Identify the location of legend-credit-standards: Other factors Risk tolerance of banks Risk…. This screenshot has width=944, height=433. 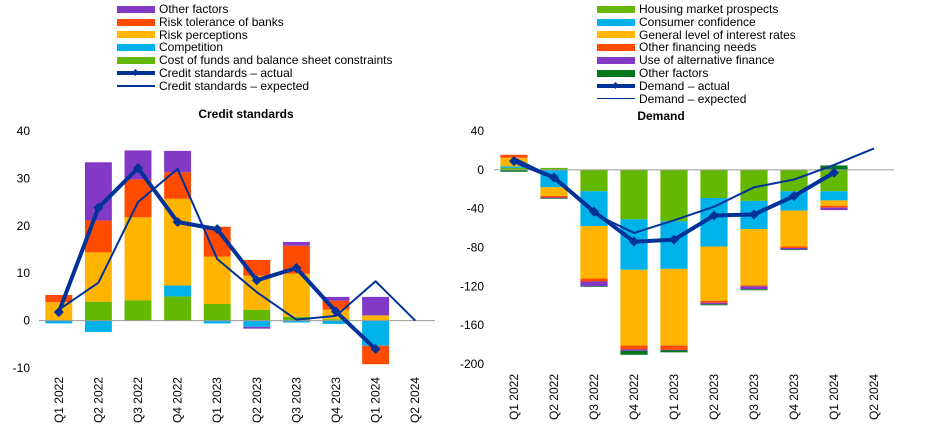
(254, 48).